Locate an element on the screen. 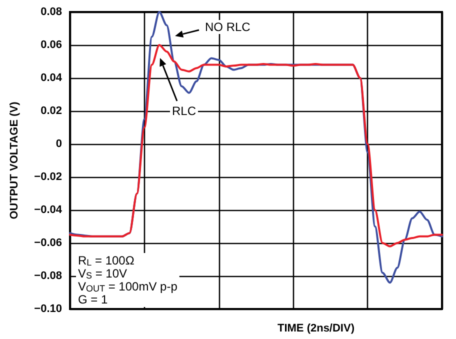 This screenshot has height=339, width=456. y-tick-label: −0.06 is located at coordinates (48, 243).